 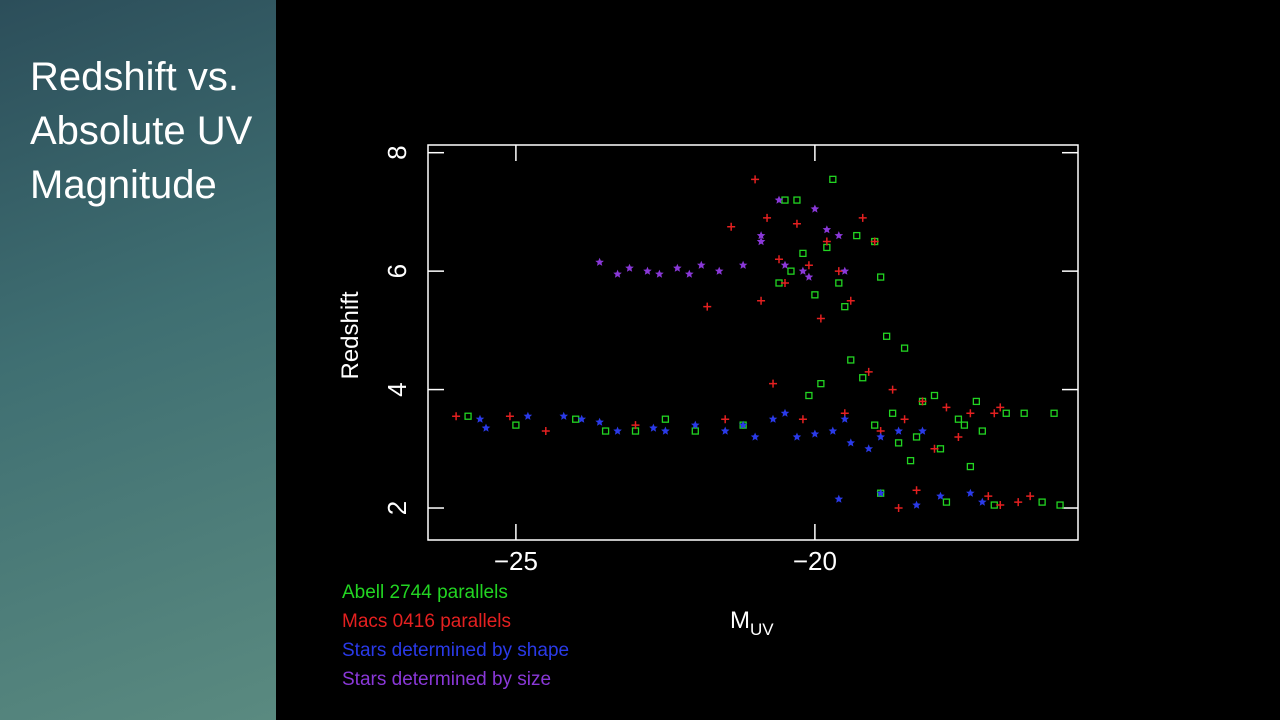 I want to click on legend-entry: Stars determined by shape, so click(x=455, y=650).